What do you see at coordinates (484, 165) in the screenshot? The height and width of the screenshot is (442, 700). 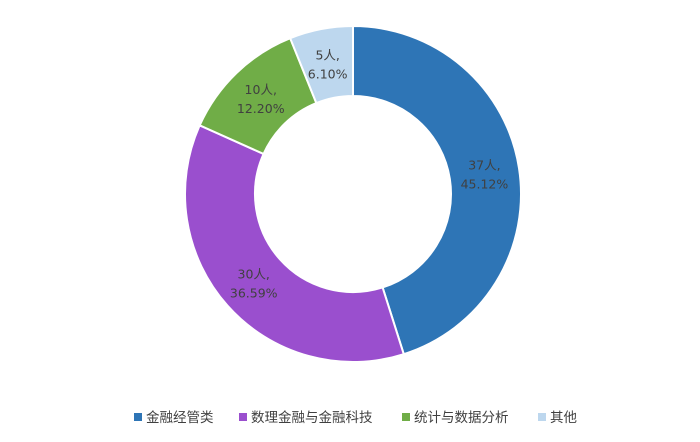 I see `slice-count-label: 37人,` at bounding box center [484, 165].